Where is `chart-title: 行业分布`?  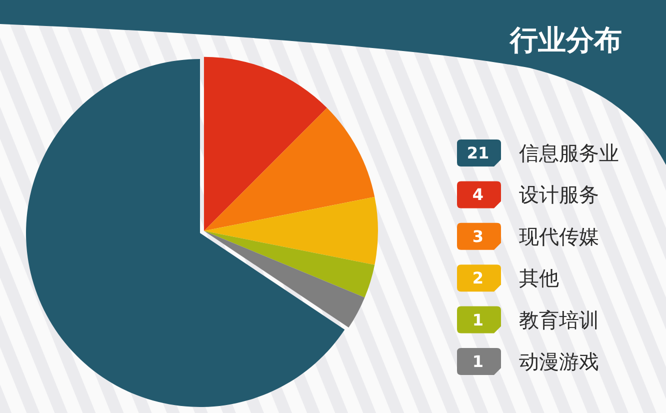 chart-title: 行业分布 is located at coordinates (565, 40).